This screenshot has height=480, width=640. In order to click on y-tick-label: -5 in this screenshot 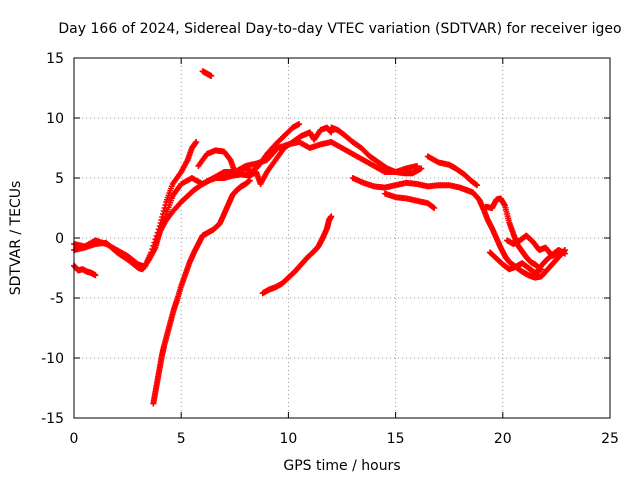, I will do `click(57, 299)`.